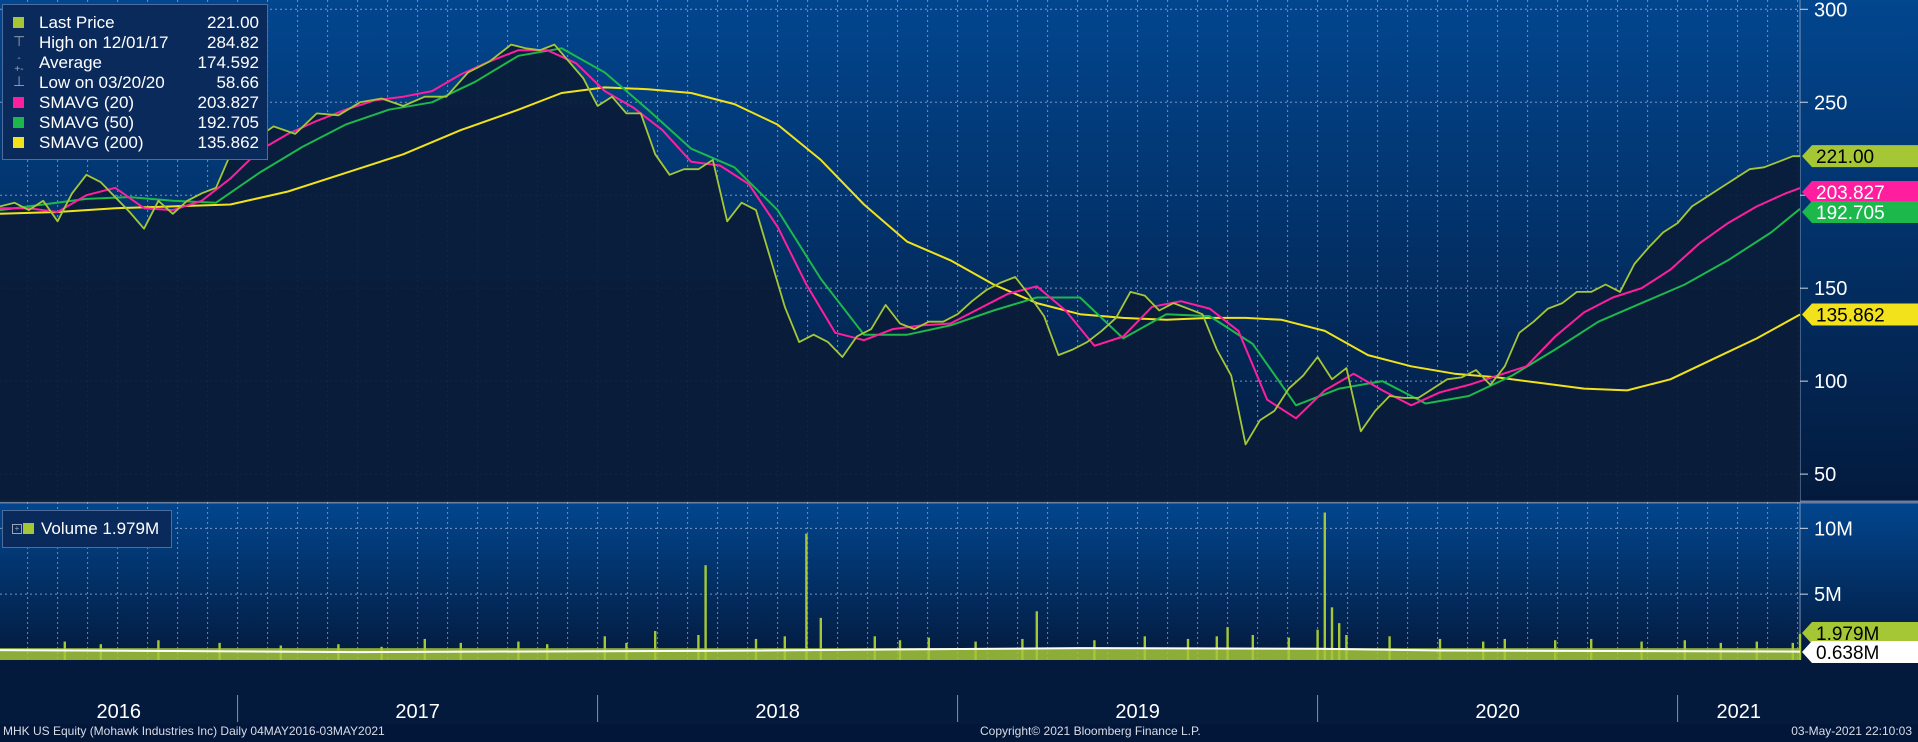 This screenshot has height=742, width=1918. What do you see at coordinates (228, 122) in the screenshot?
I see `legend-value: 192.705` at bounding box center [228, 122].